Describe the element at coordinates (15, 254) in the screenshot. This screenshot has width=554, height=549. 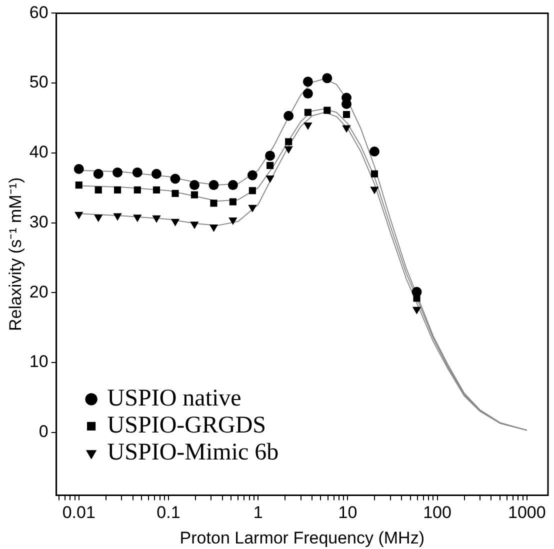
I see `y-axis-title: Relaxivity (s⁻¹ mM⁻¹)` at that location.